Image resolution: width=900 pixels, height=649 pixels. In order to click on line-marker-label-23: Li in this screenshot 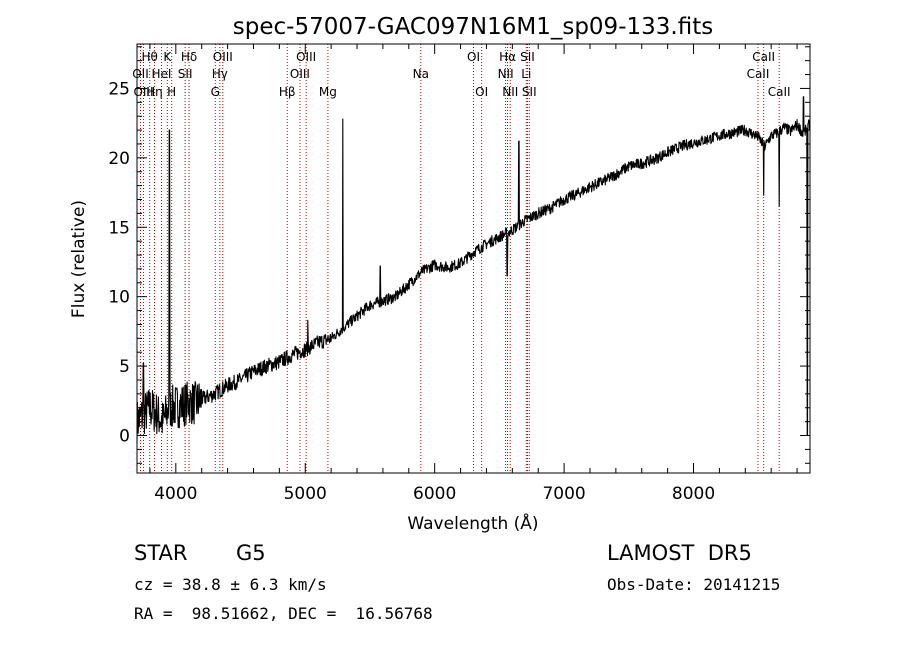, I will do `click(526, 74)`.